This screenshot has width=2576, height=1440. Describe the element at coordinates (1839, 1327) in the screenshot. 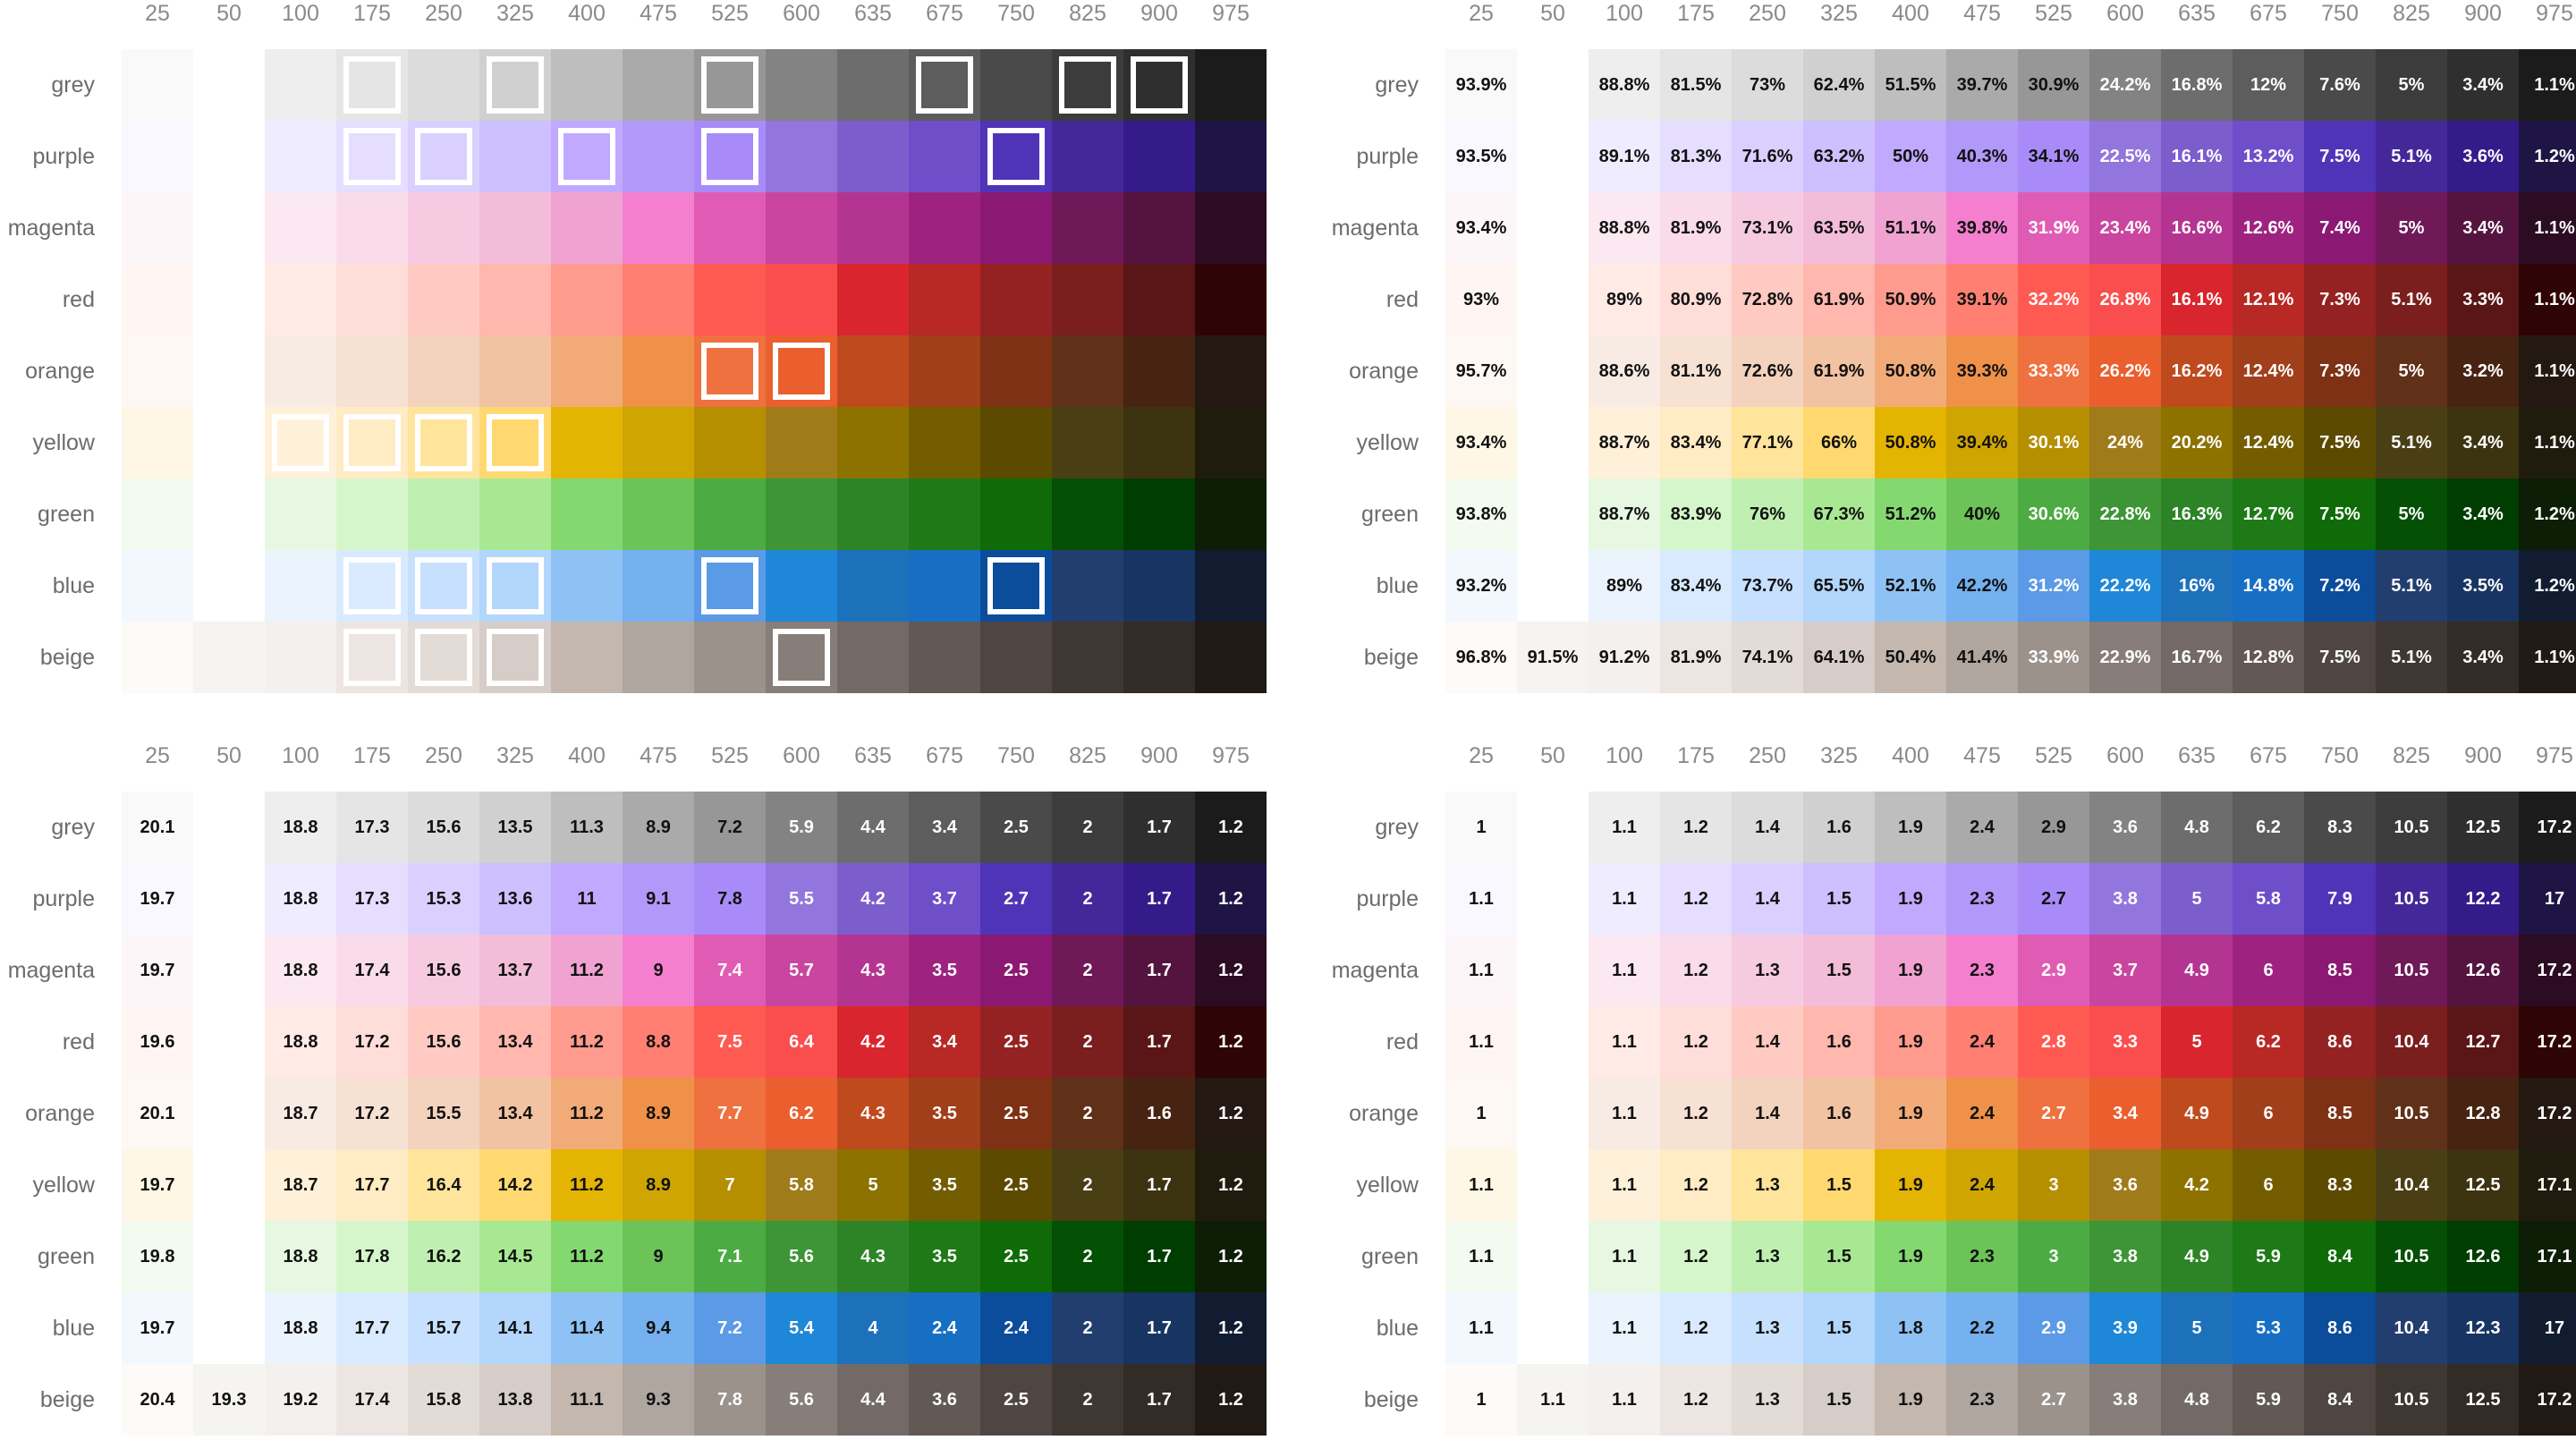

I see `black_contrast-value: 1.5` at that location.